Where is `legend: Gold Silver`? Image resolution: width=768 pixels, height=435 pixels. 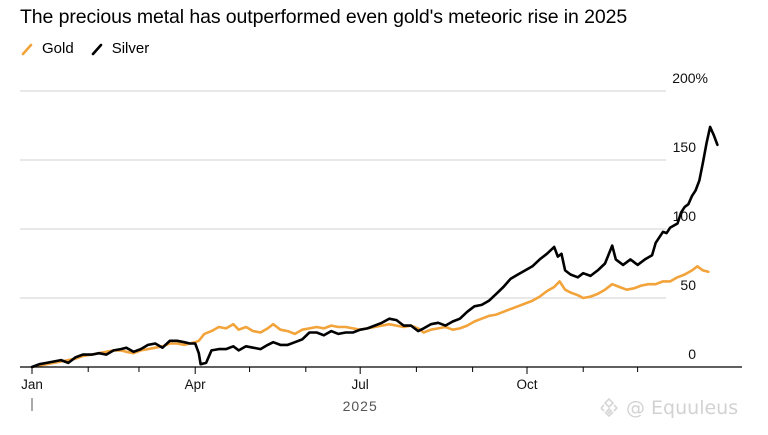 legend: Gold Silver is located at coordinates (92, 48).